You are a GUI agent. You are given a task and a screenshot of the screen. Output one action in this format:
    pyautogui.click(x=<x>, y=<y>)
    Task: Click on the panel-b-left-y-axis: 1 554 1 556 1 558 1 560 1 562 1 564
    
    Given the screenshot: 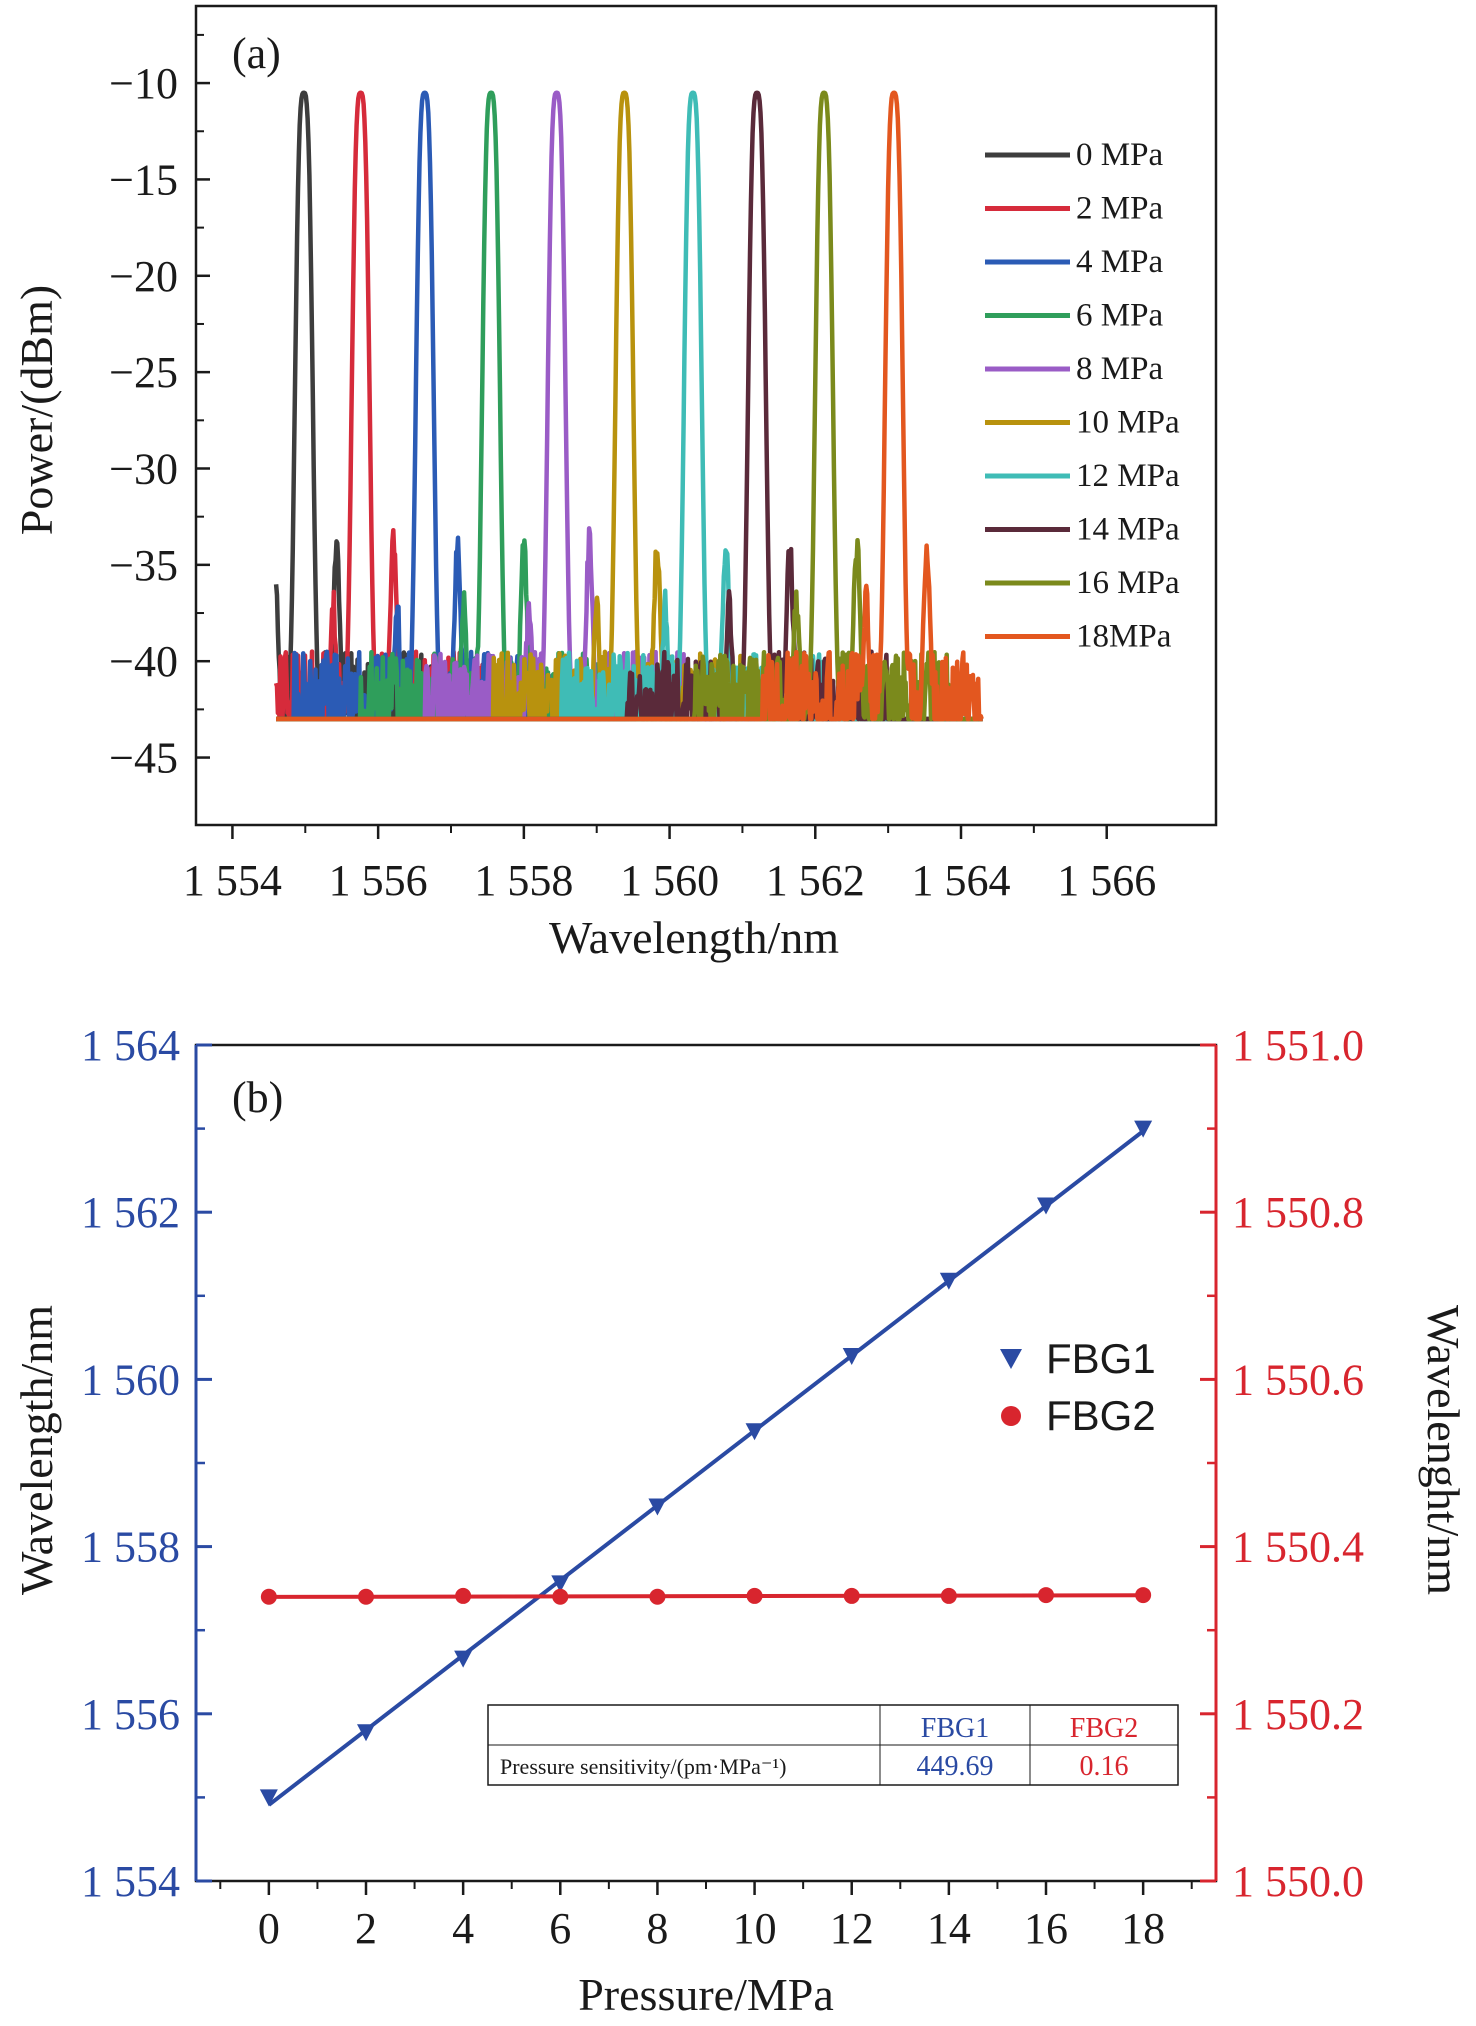 What is the action you would take?
    pyautogui.click(x=146, y=1463)
    